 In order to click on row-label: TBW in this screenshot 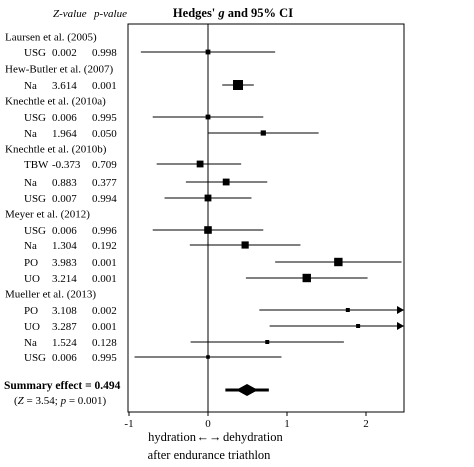, I will do `click(36, 165)`.